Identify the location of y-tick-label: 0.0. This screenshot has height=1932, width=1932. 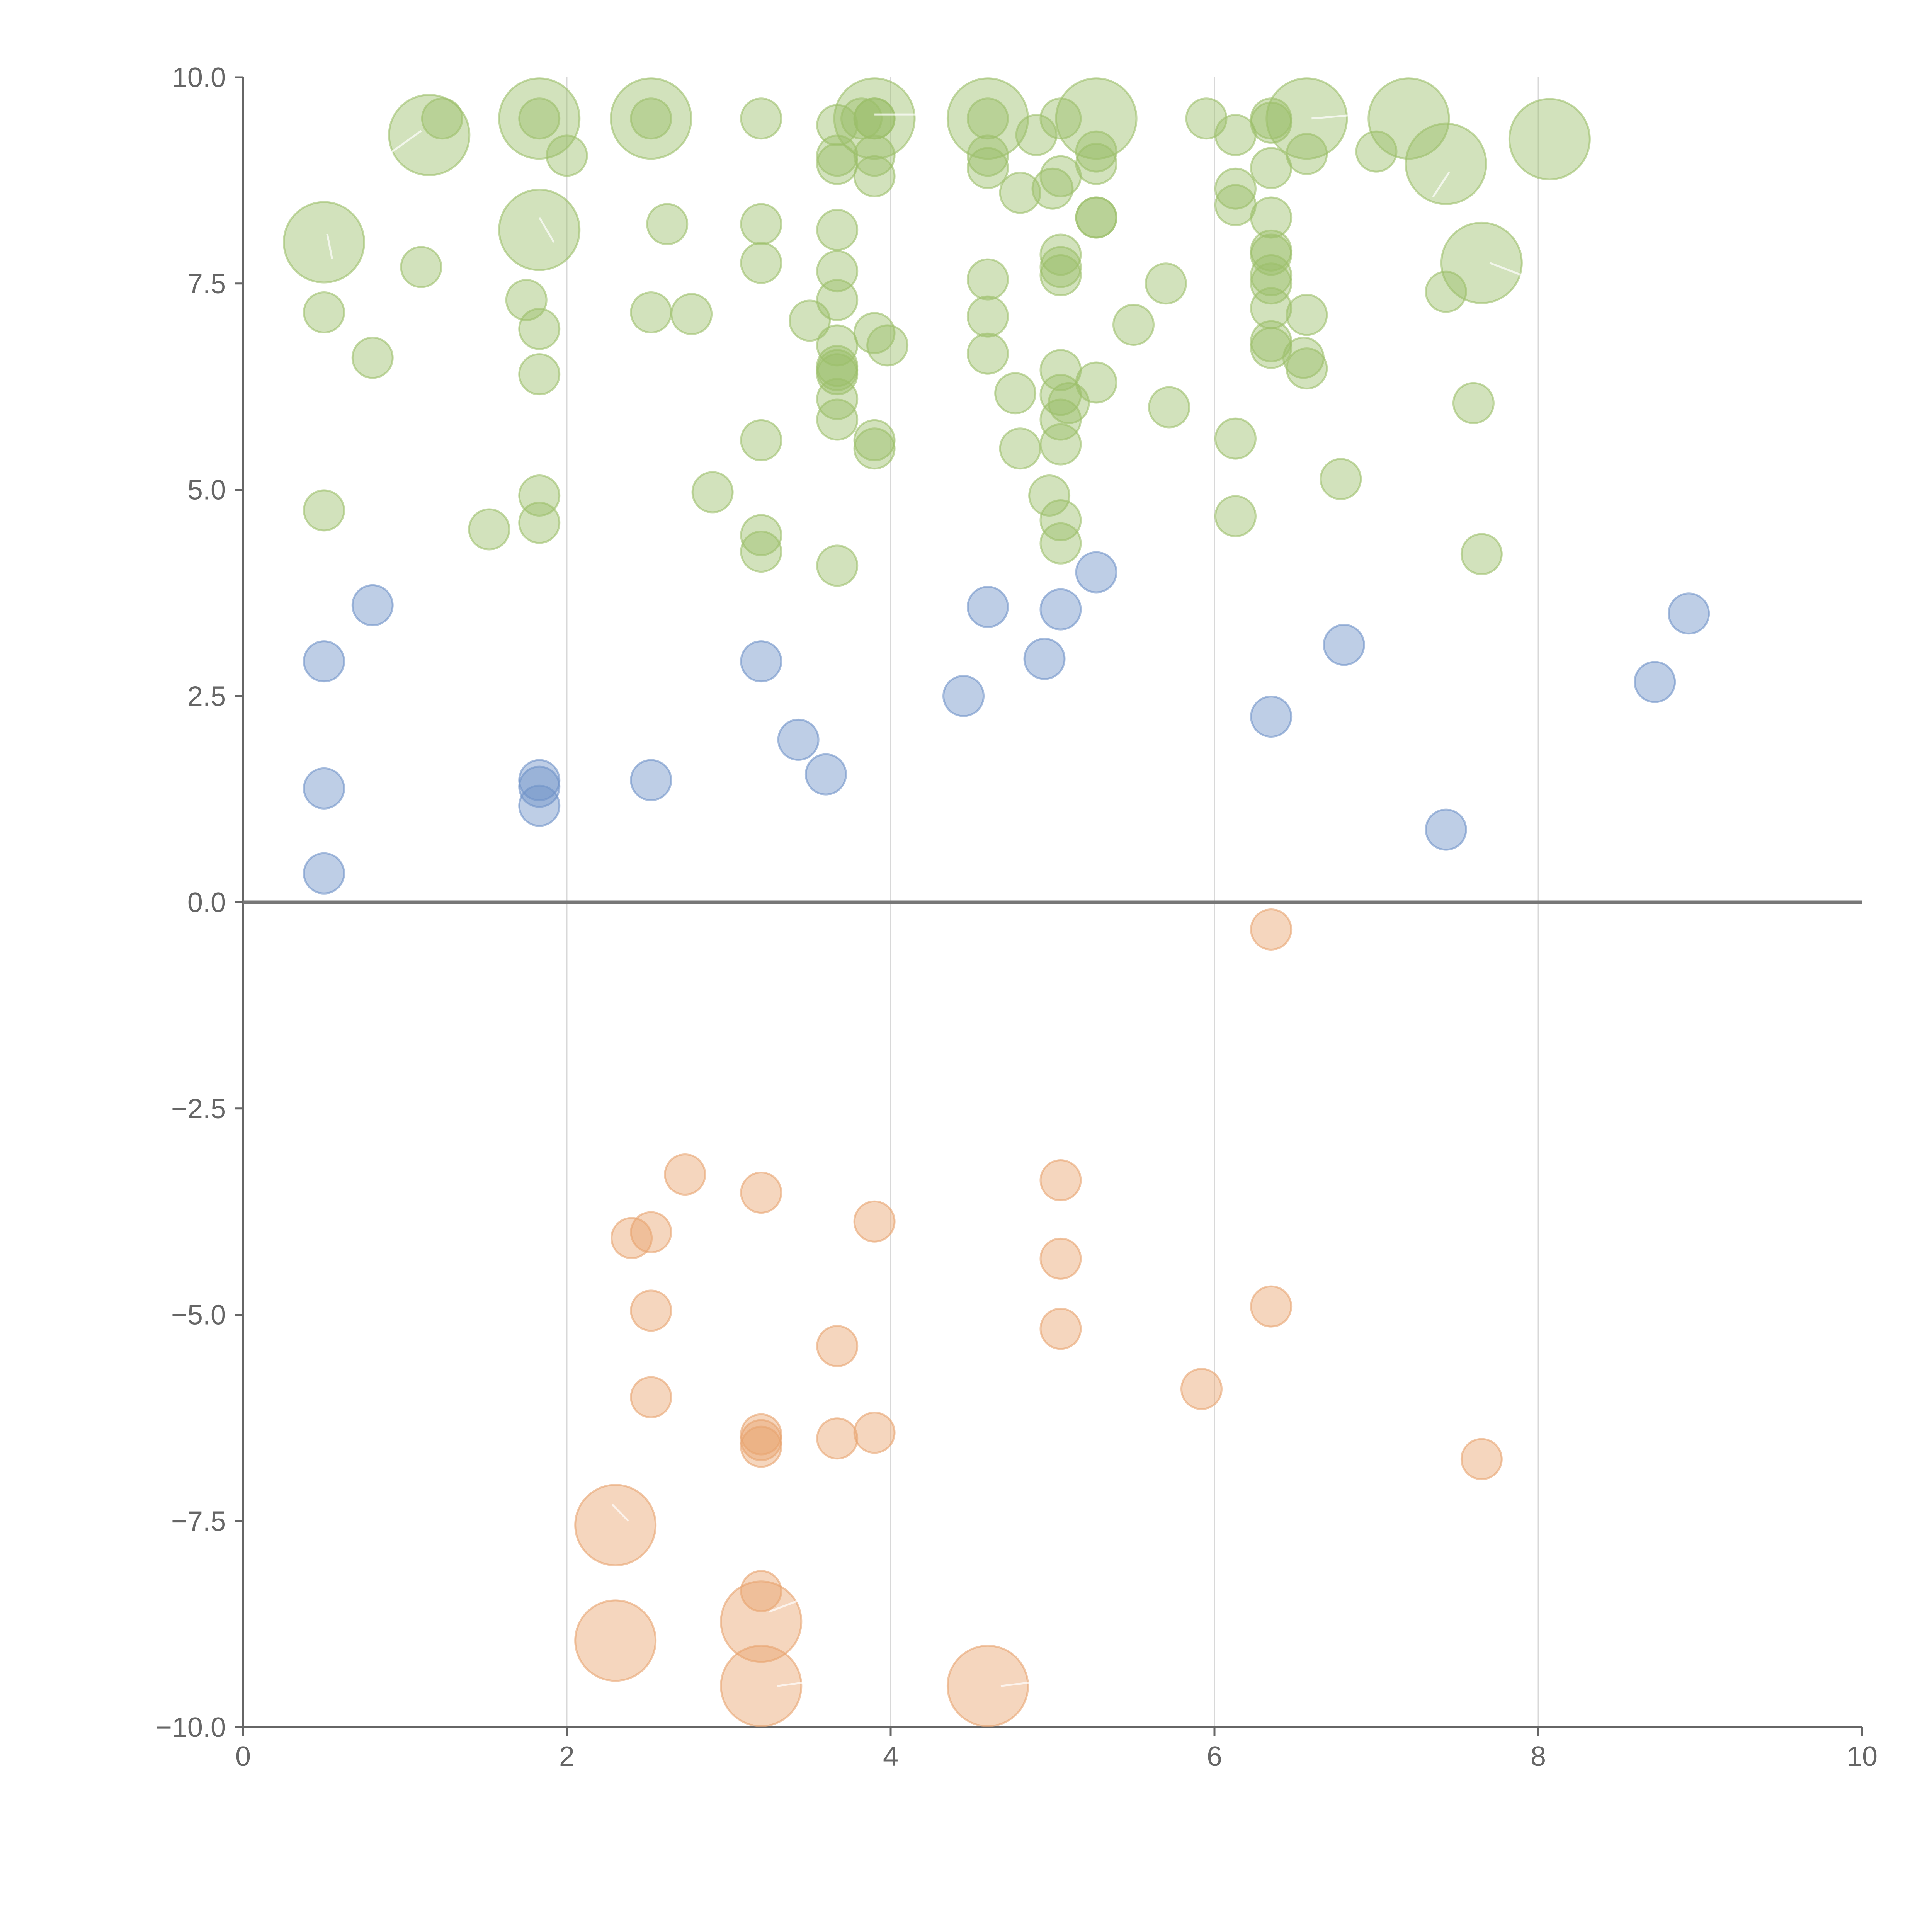
(207, 903).